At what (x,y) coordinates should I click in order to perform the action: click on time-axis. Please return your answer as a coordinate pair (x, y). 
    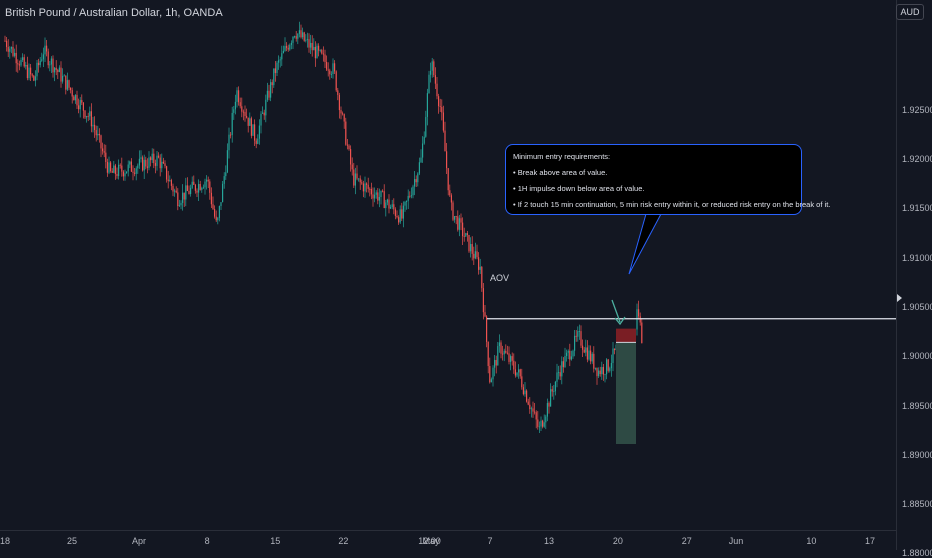
    Looking at the image, I should click on (448, 540).